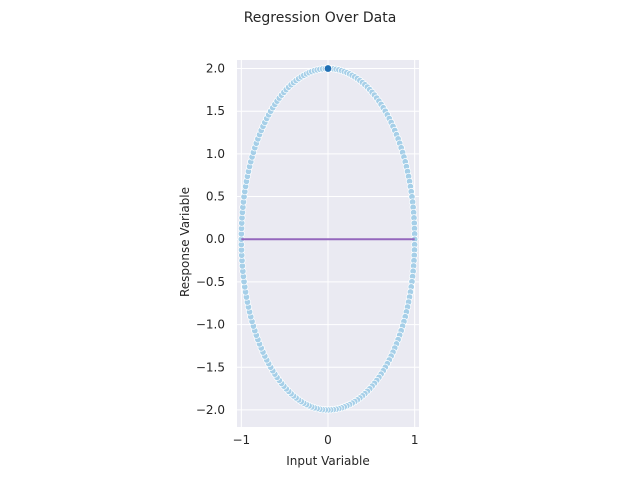 This screenshot has width=640, height=480. Describe the element at coordinates (328, 440) in the screenshot. I see `x-tick-label: 0` at that location.